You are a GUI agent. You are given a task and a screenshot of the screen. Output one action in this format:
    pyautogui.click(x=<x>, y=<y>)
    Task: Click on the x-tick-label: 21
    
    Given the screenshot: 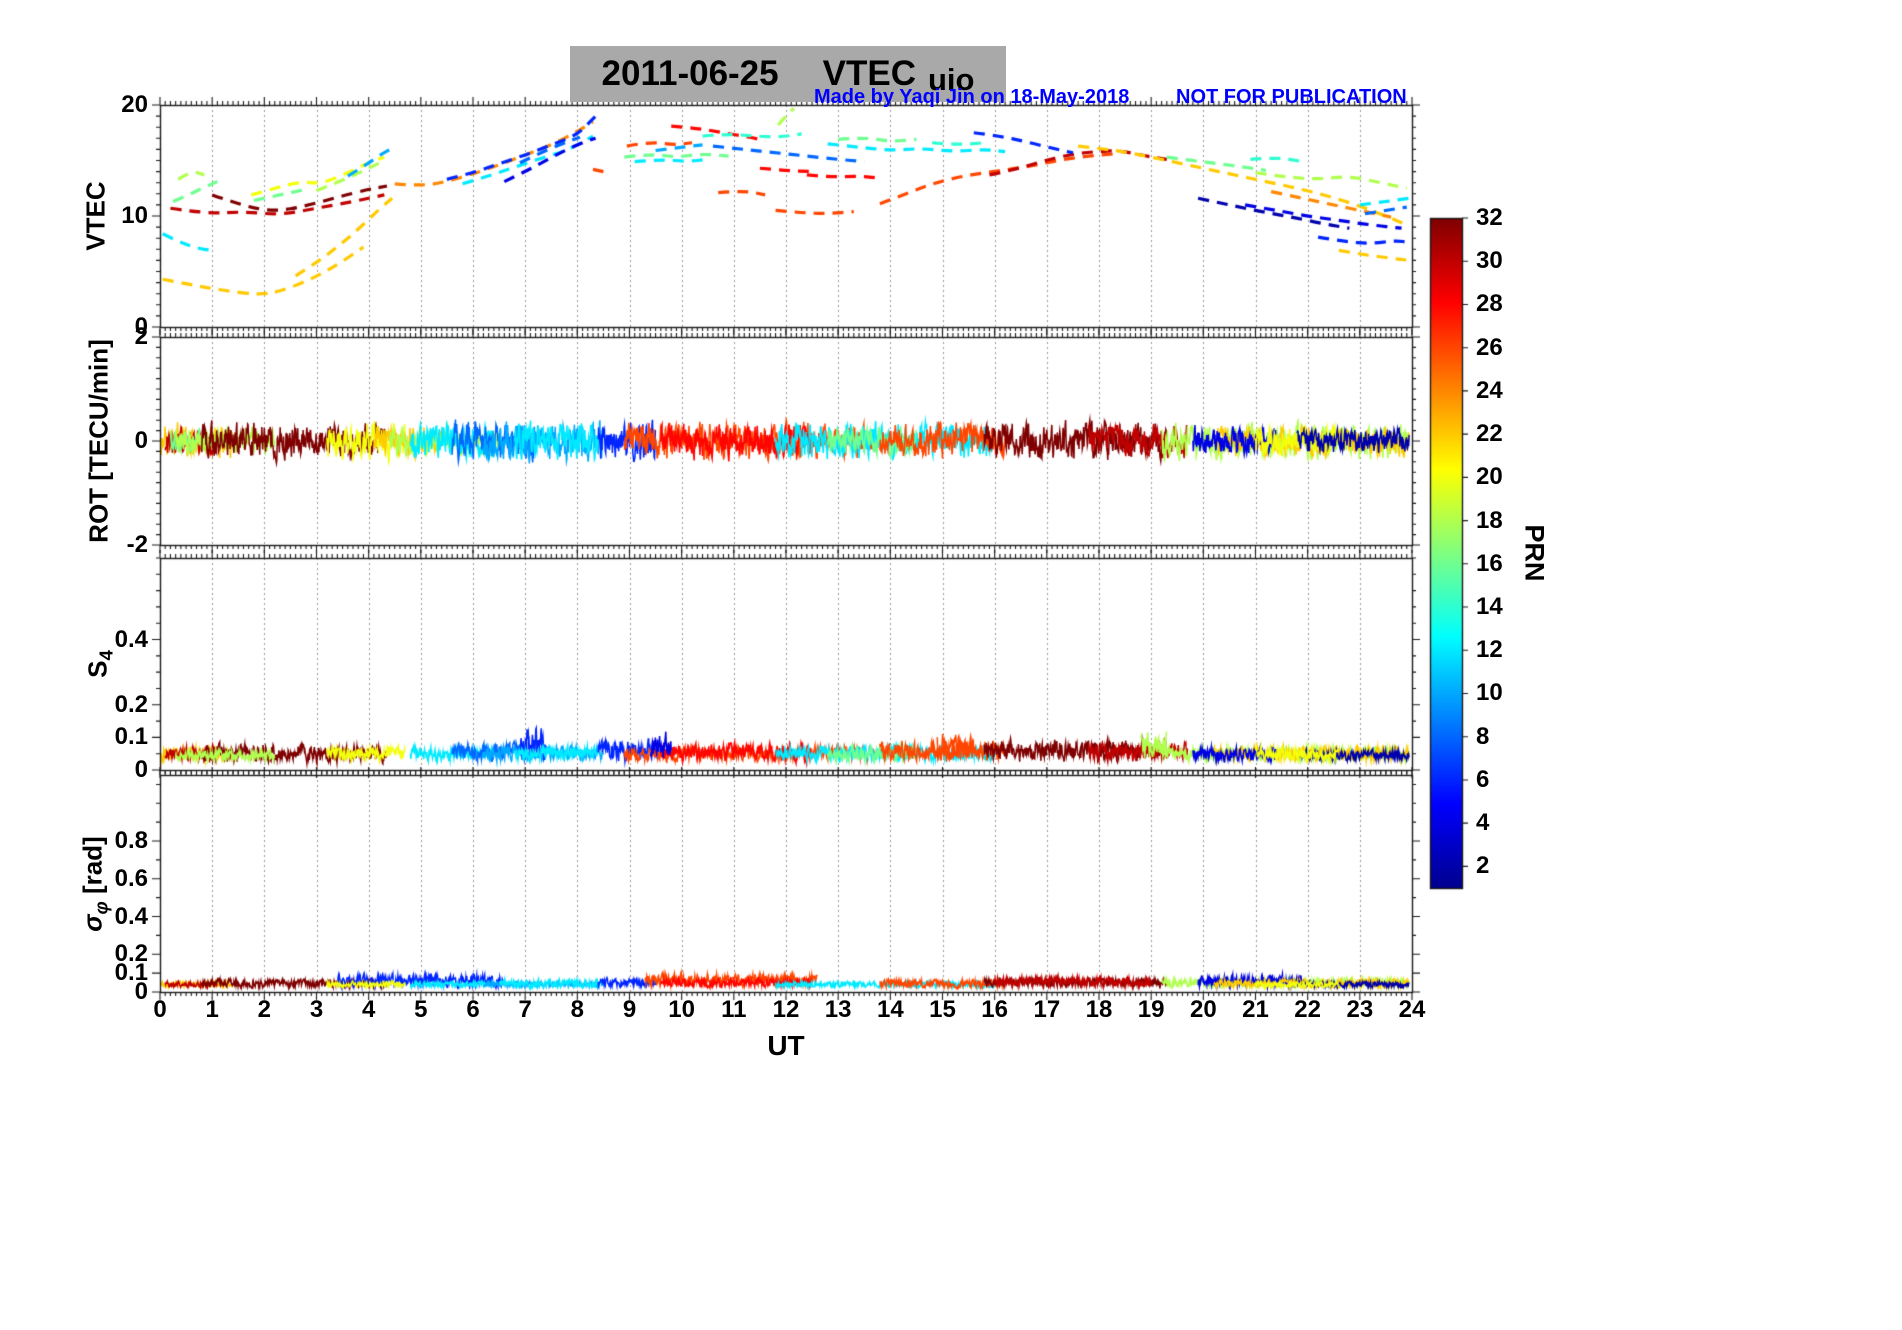 What is the action you would take?
    pyautogui.click(x=1255, y=1009)
    